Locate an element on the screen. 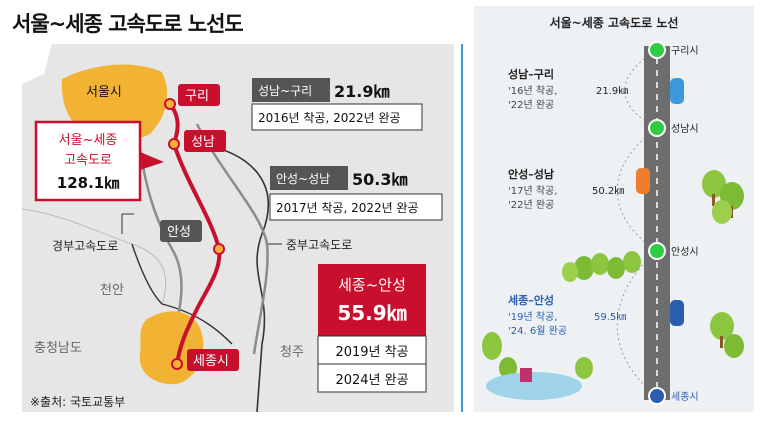 The image size is (773, 423). segment3-box is located at coordinates (372, 300).